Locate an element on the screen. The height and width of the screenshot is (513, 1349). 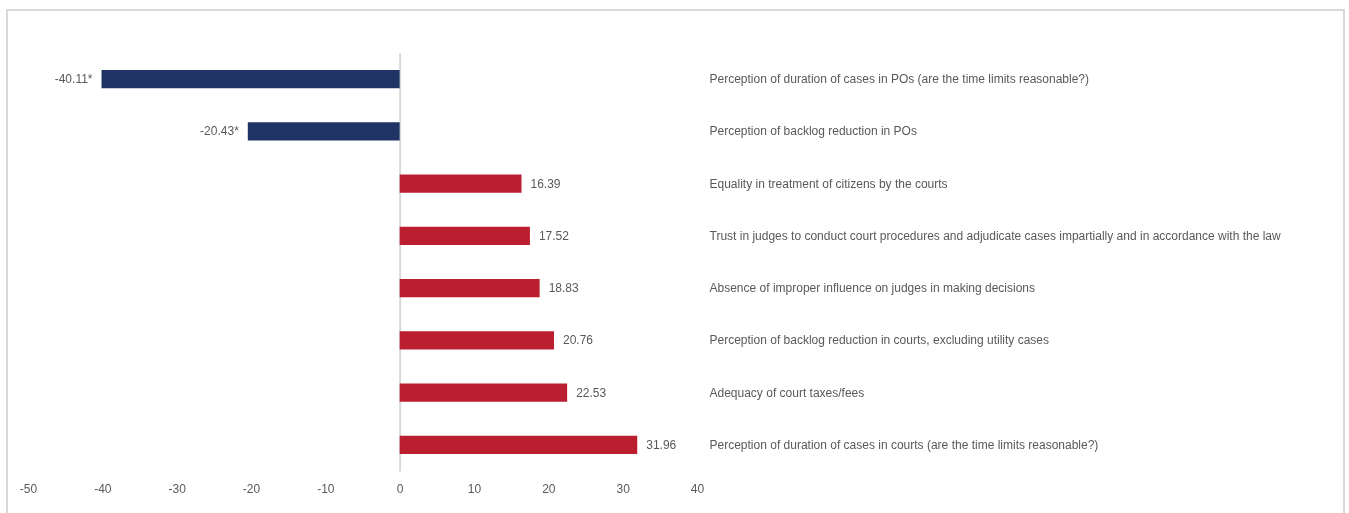
x-tick-label: -20 is located at coordinates (251, 488).